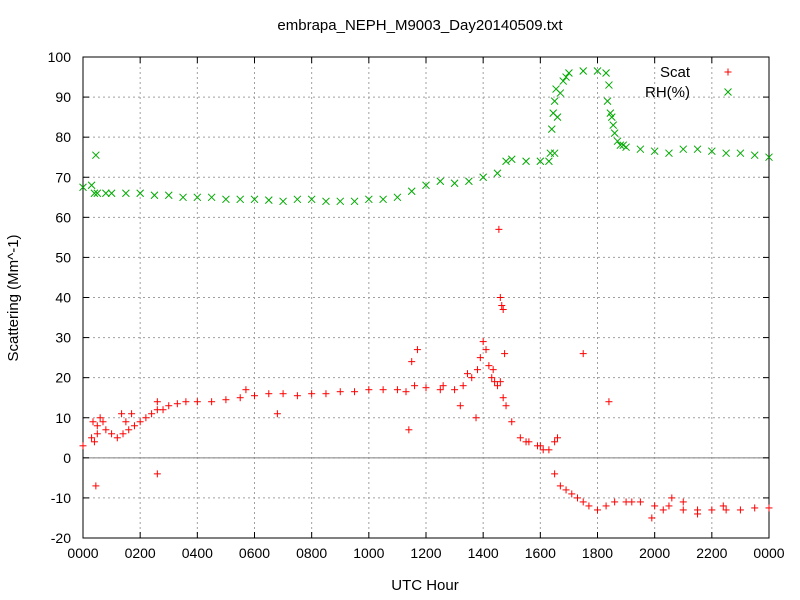 This screenshot has width=800, height=600. I want to click on x-tick-label: 0800, so click(311, 553).